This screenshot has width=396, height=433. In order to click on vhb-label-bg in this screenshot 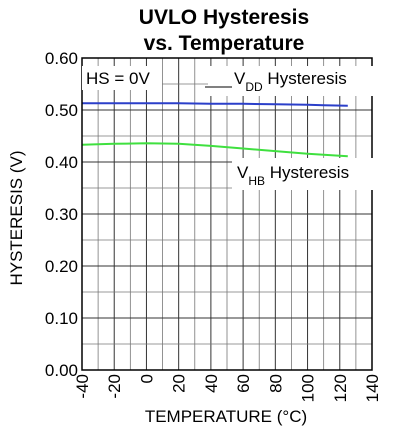, I will do `click(303, 174)`.